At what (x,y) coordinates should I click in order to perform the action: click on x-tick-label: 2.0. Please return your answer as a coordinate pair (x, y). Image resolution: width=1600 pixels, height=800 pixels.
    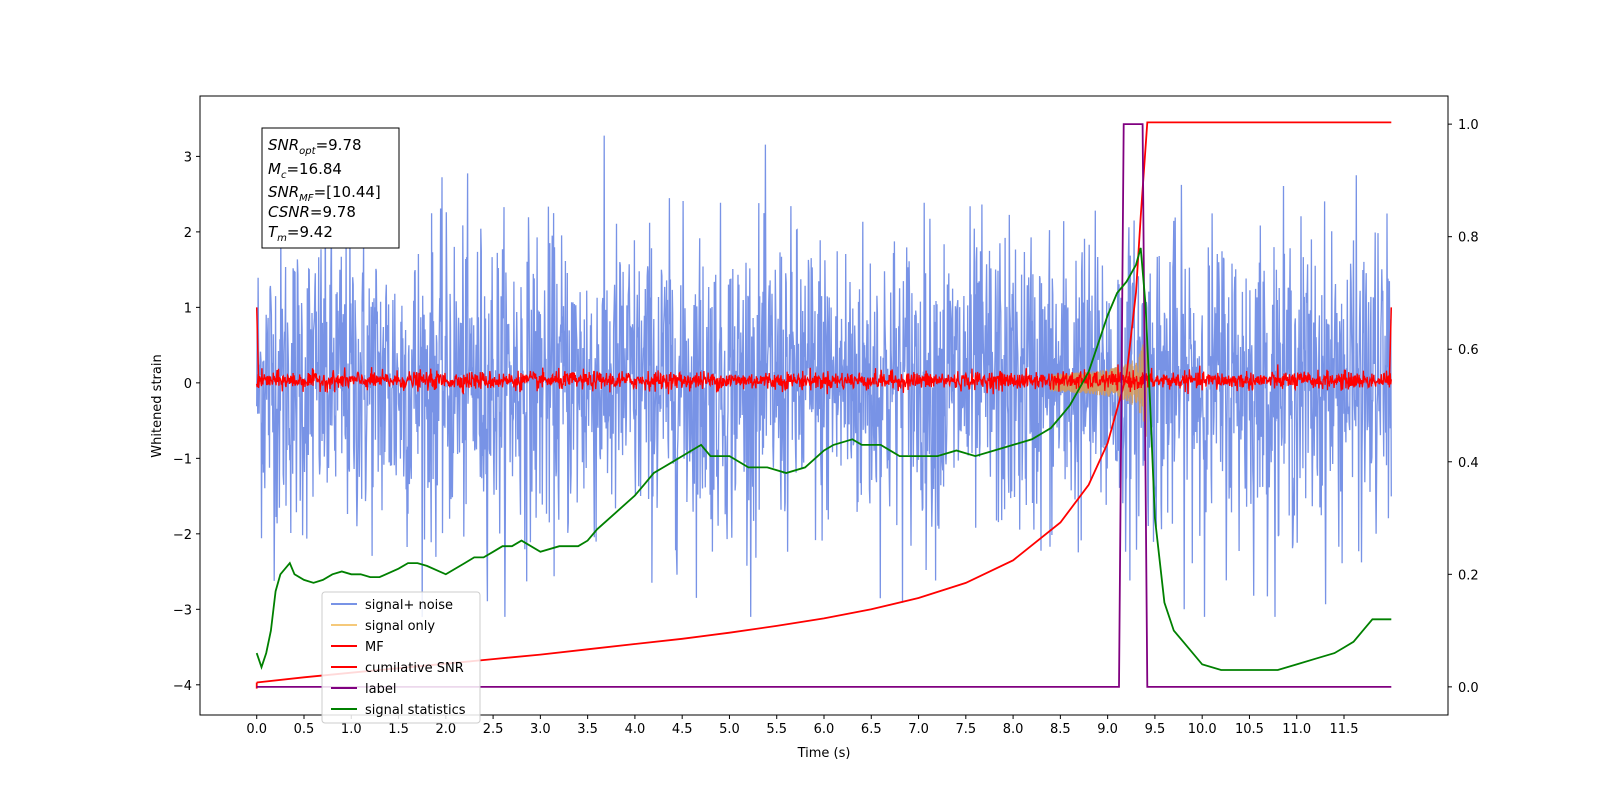
    Looking at the image, I should click on (445, 729).